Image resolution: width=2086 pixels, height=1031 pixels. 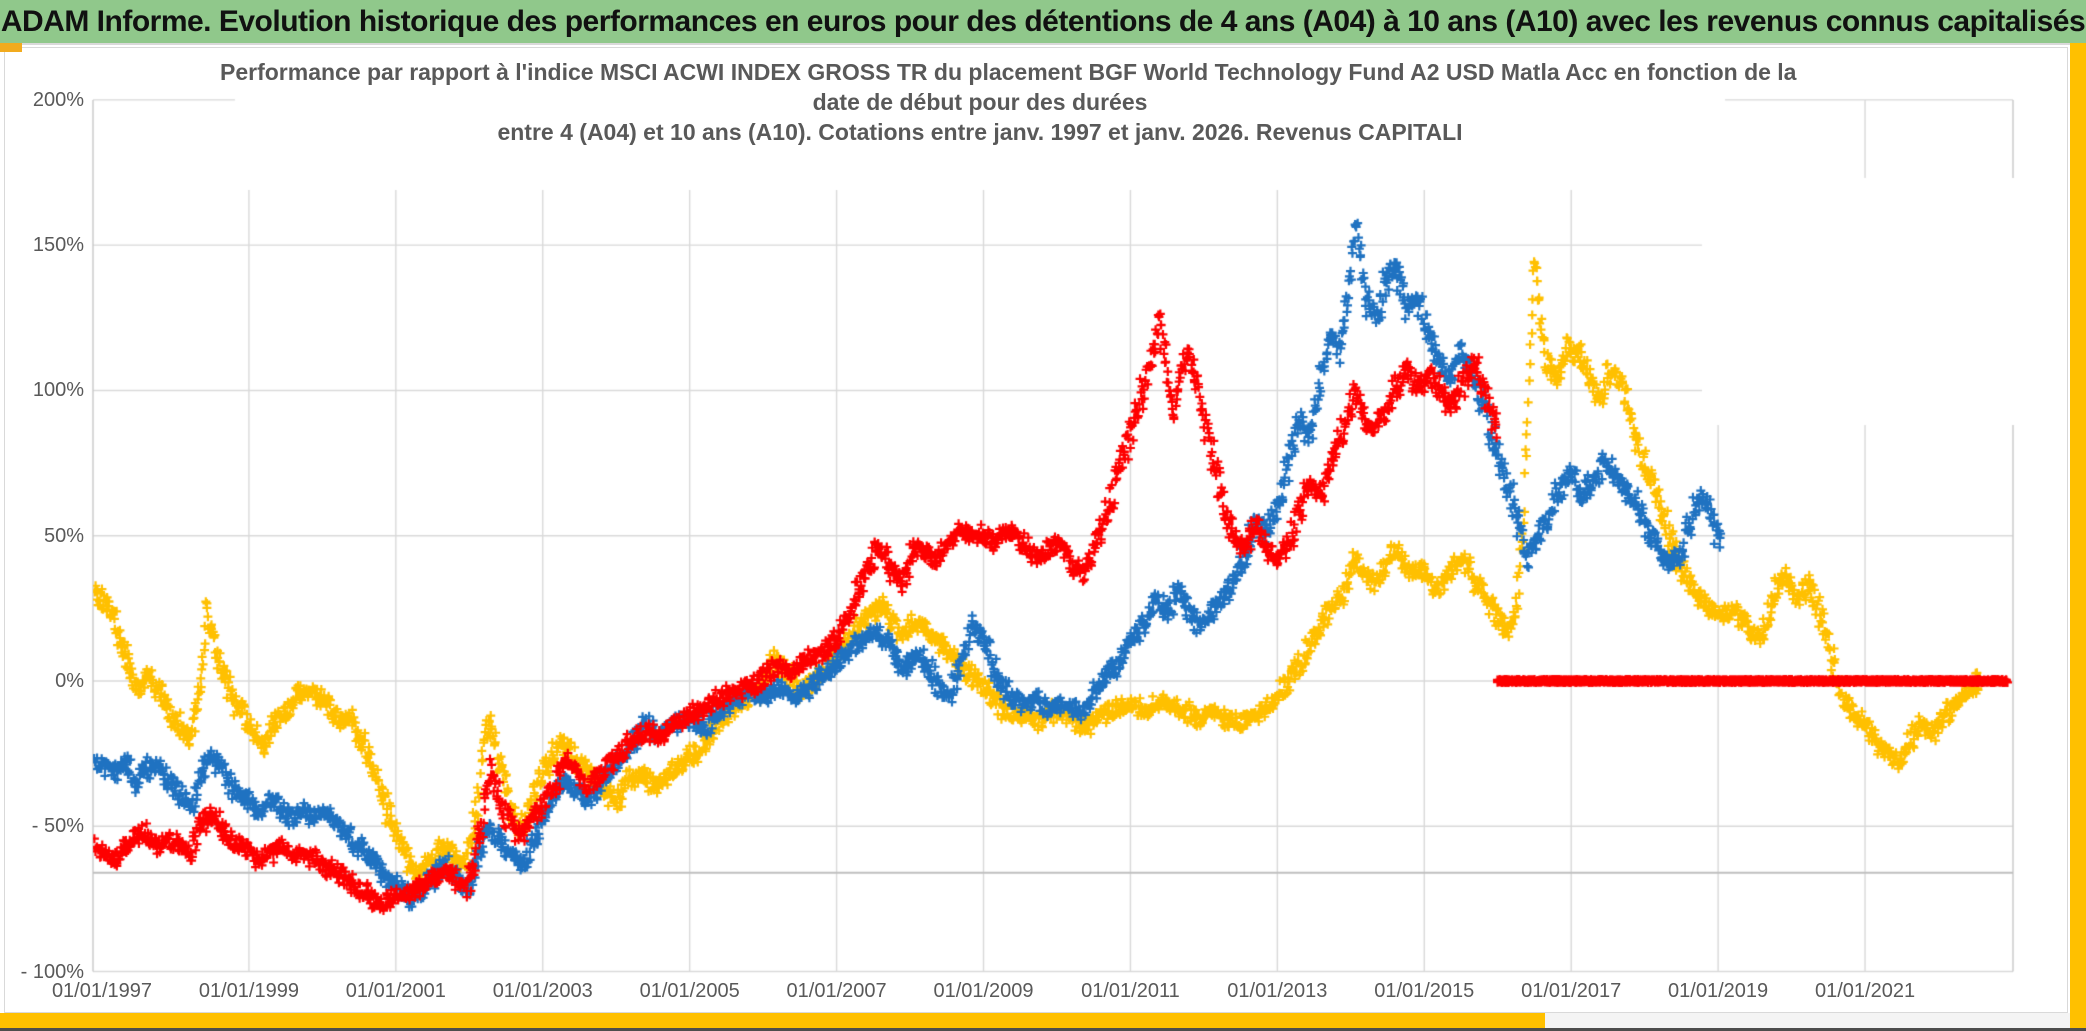 What do you see at coordinates (63, 535) in the screenshot?
I see `y-axis-tick-label: 50%` at bounding box center [63, 535].